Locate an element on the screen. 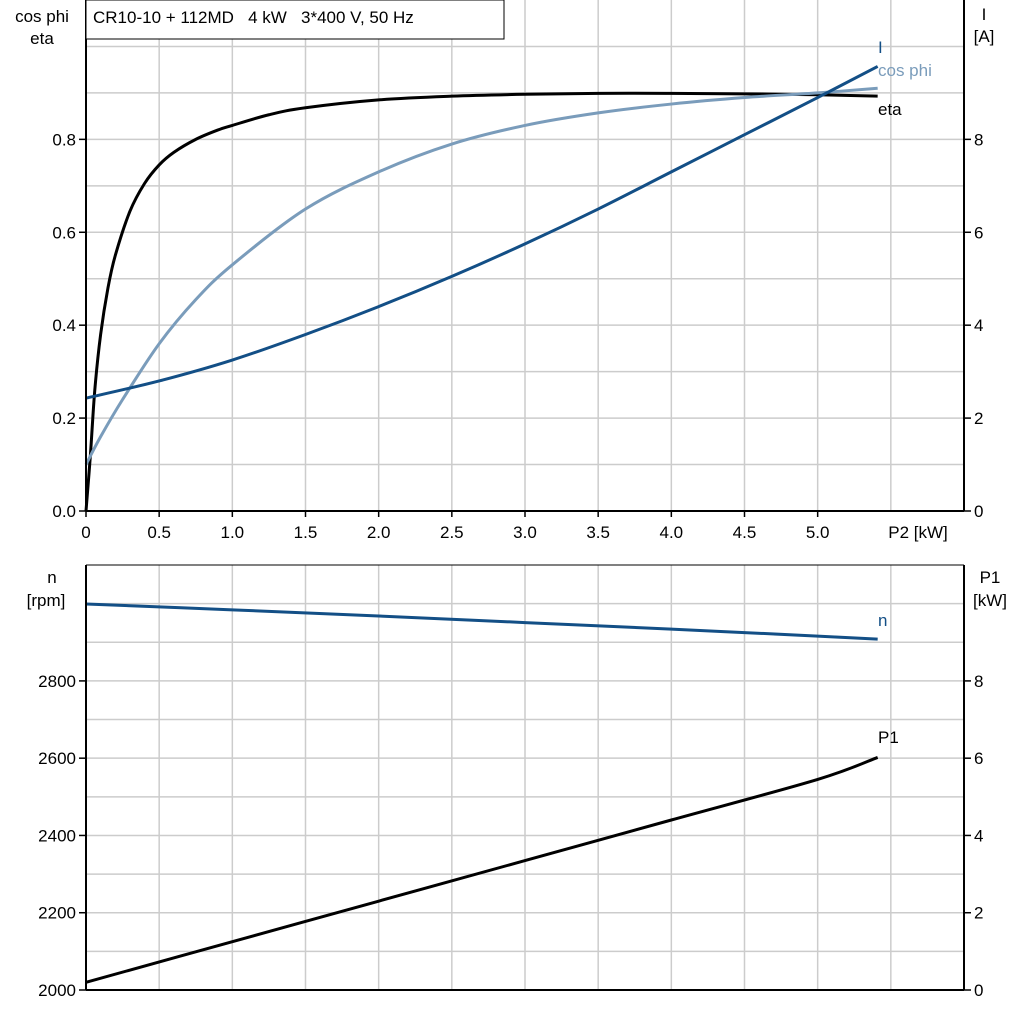 Image resolution: width=1024 pixels, height=1024 pixels. bottom-left-tick-label: 2600 is located at coordinates (57, 758).